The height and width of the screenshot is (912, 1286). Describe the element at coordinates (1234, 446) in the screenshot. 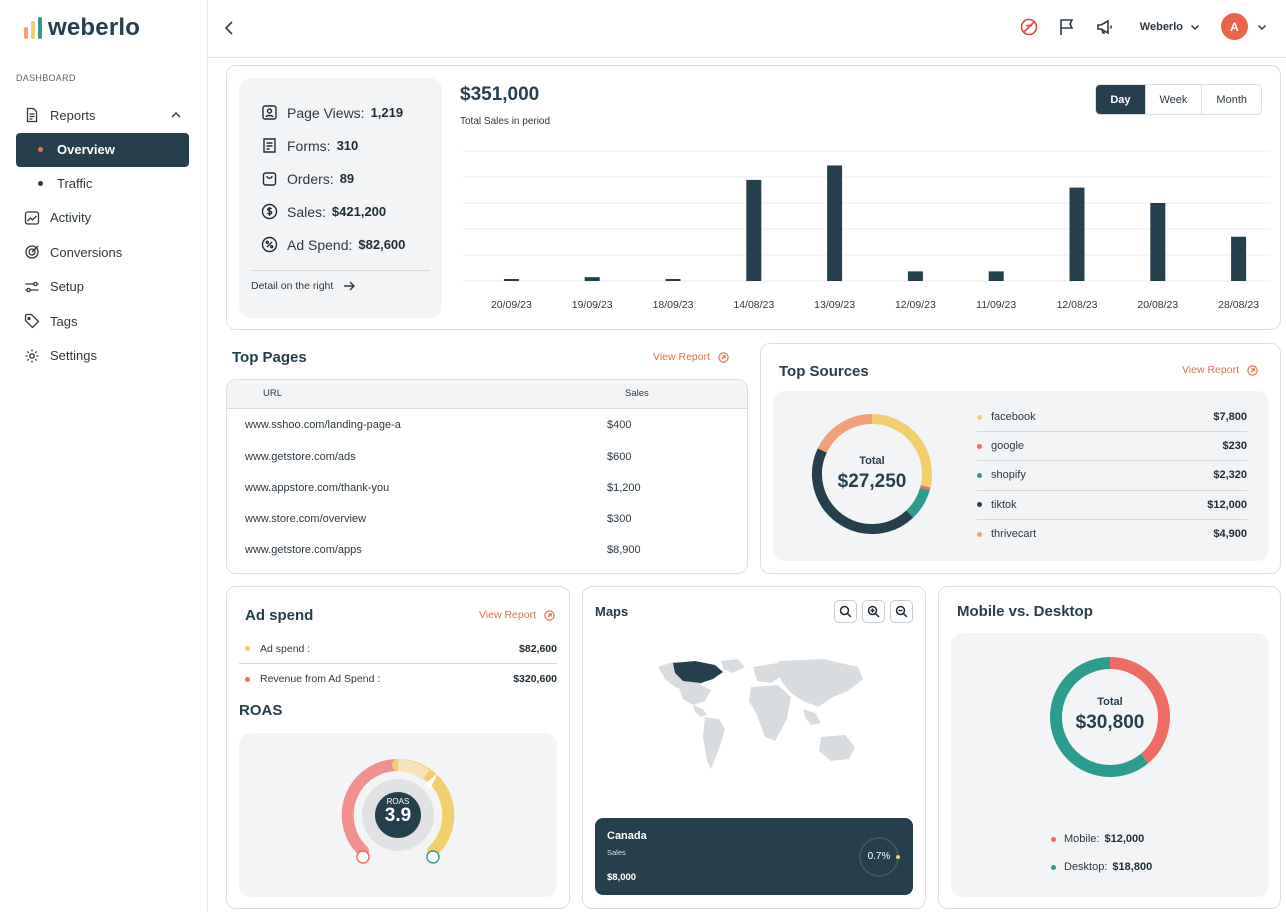

I see `source-value: $230` at that location.